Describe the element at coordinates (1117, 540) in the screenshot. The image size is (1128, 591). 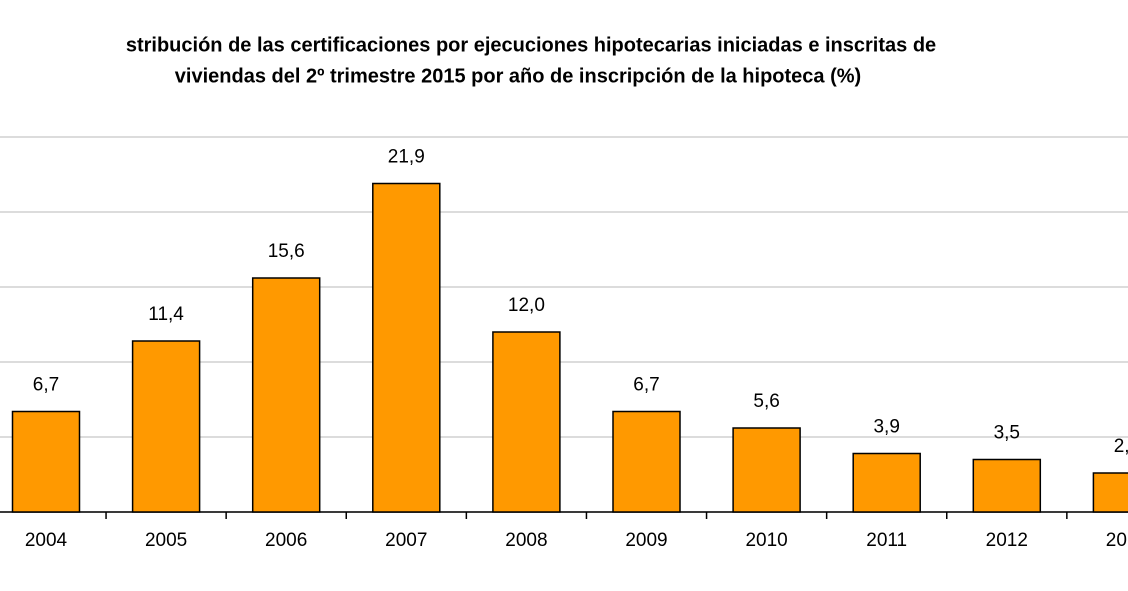
I see `x-tick-label: 2013` at that location.